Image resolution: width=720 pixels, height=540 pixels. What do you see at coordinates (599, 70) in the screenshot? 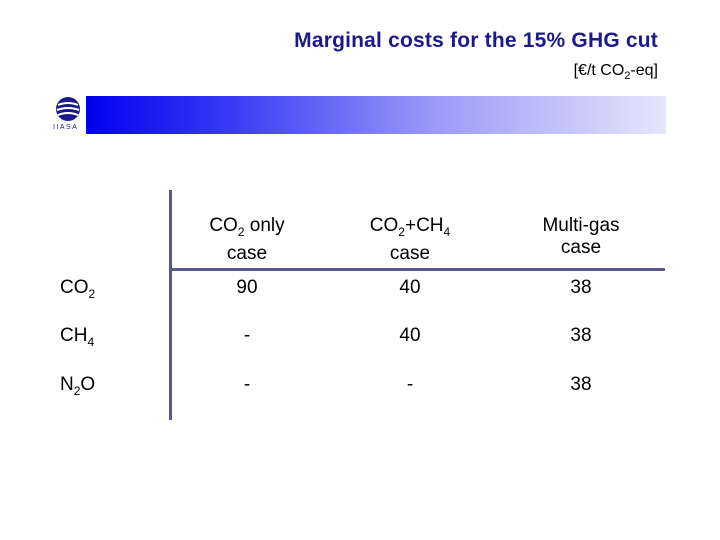
I see `unit-prefix: [€/t CO` at bounding box center [599, 70].